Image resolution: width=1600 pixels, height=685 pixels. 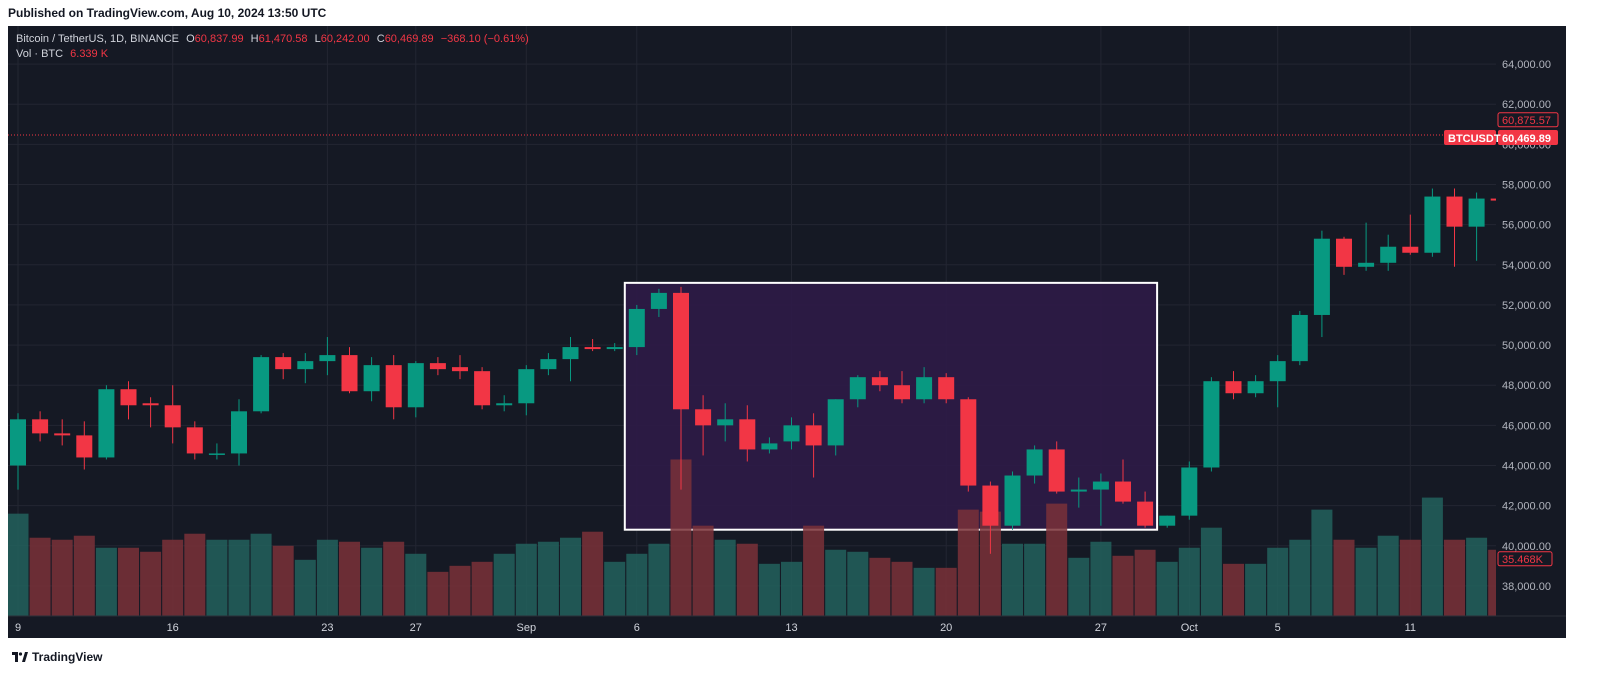 What do you see at coordinates (18, 628) in the screenshot?
I see `time-tick-label: 9` at bounding box center [18, 628].